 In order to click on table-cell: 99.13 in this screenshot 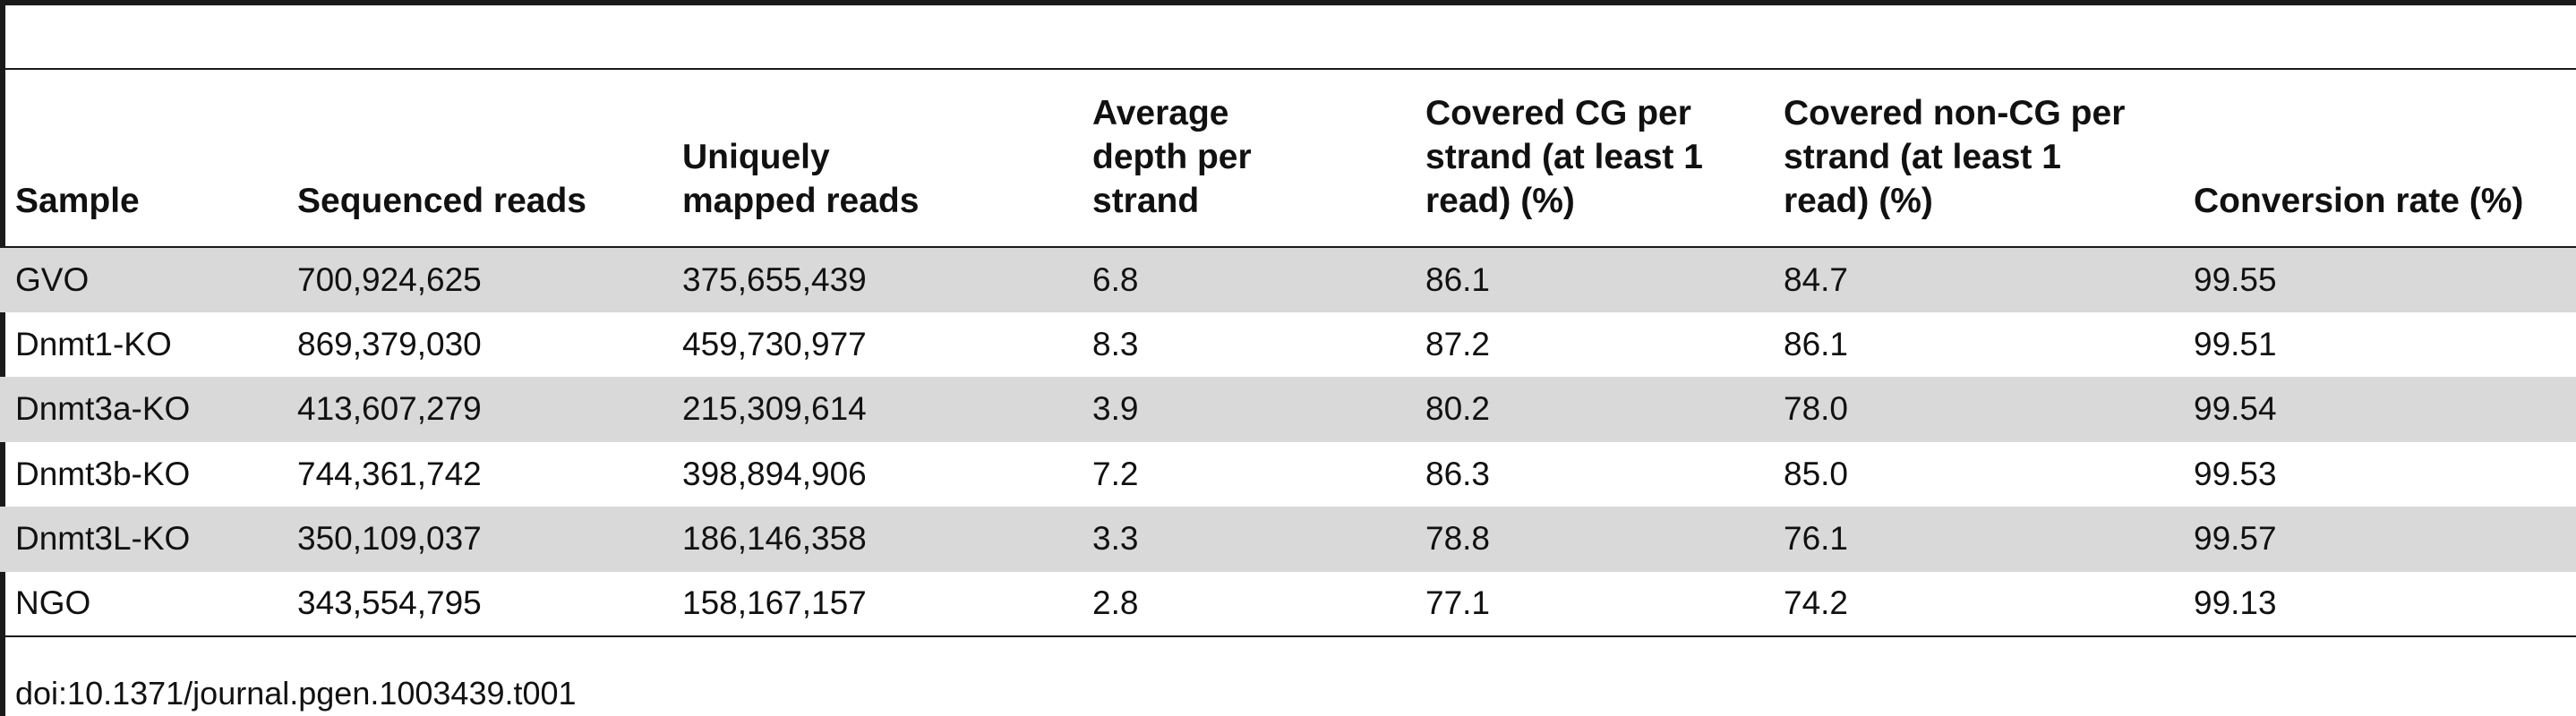, I will do `click(2235, 603)`.